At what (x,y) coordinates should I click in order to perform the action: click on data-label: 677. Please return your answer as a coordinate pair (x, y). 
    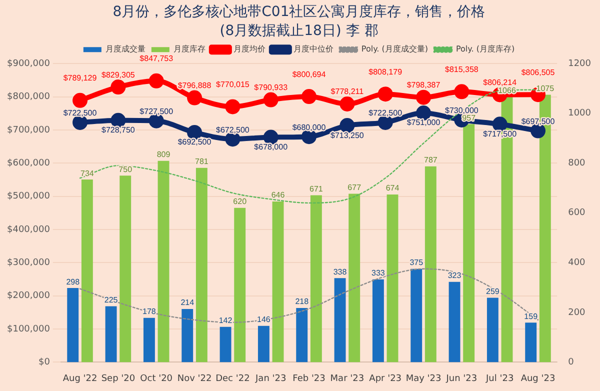
    Looking at the image, I should click on (355, 187).